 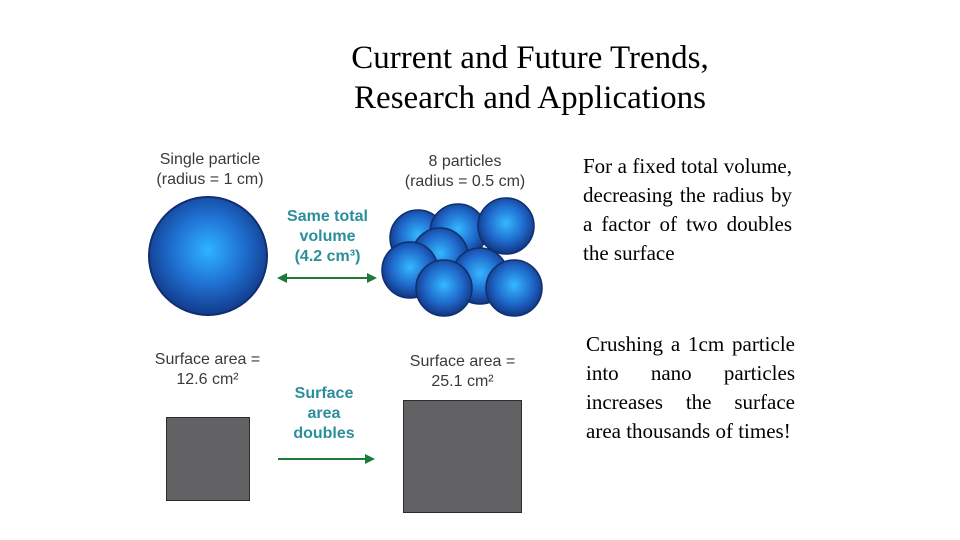 What do you see at coordinates (208, 256) in the screenshot?
I see `single-particle-sphere` at bounding box center [208, 256].